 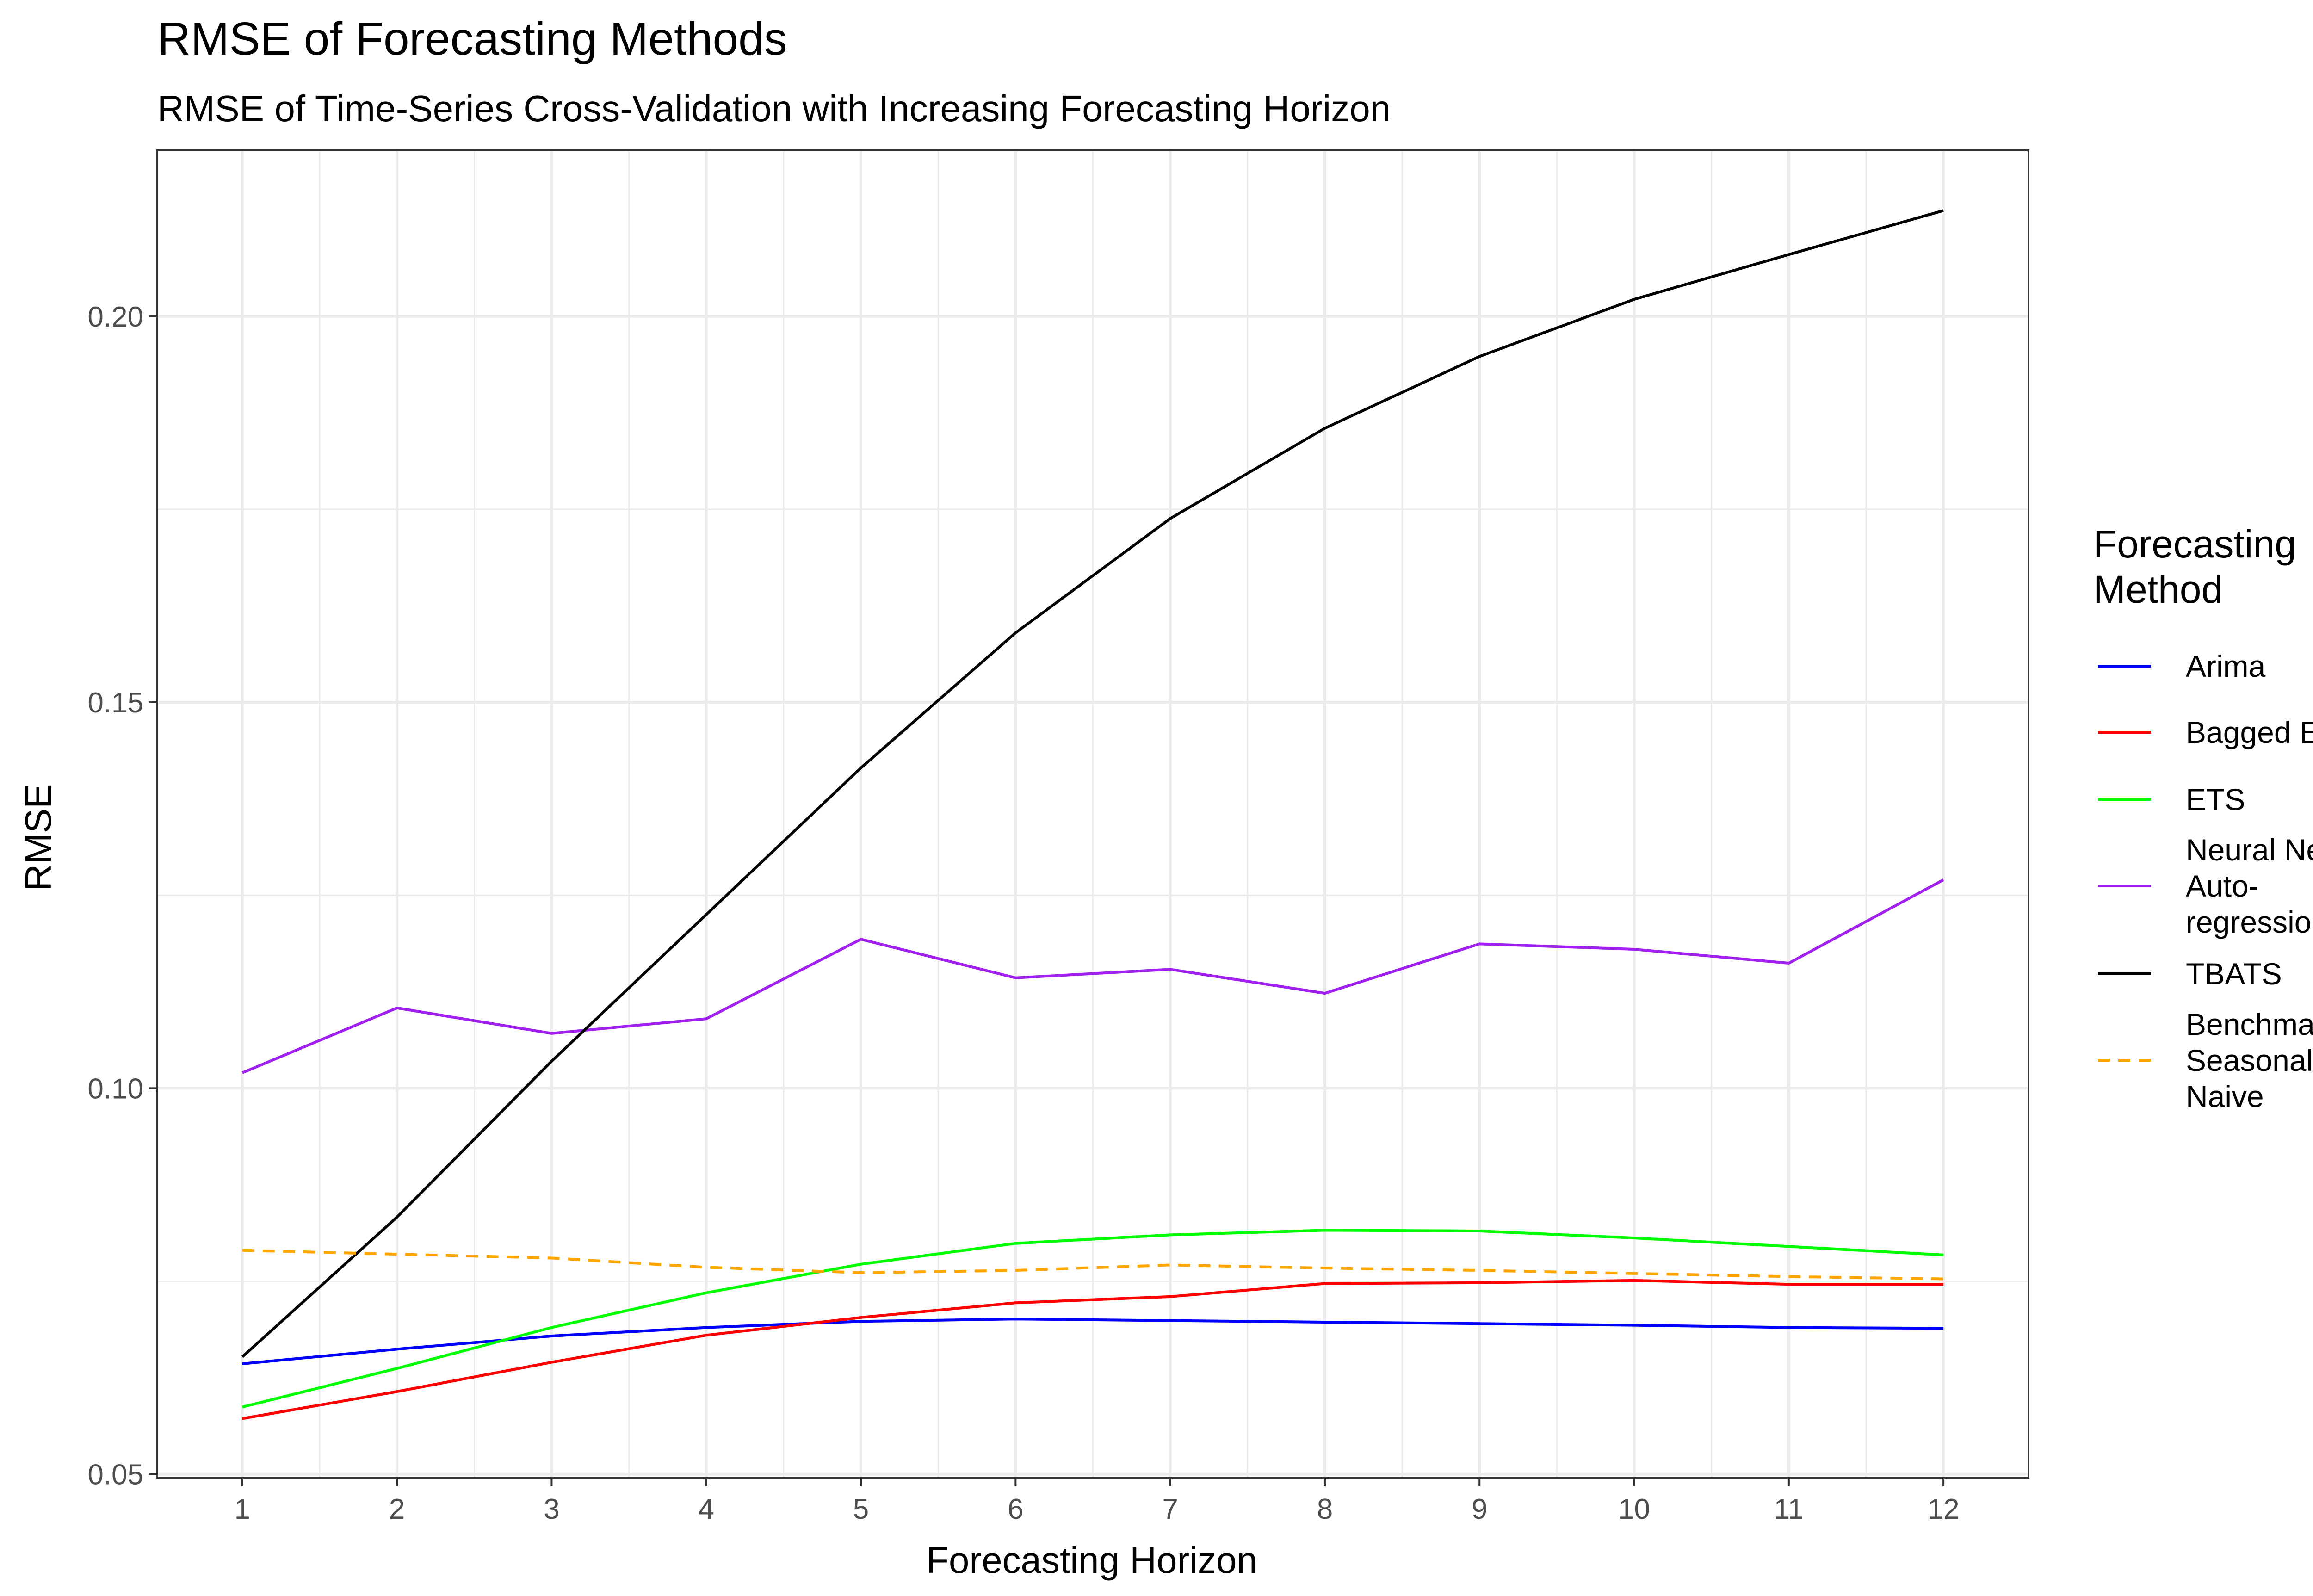 I want to click on legend-label: ETS, so click(x=2215, y=799).